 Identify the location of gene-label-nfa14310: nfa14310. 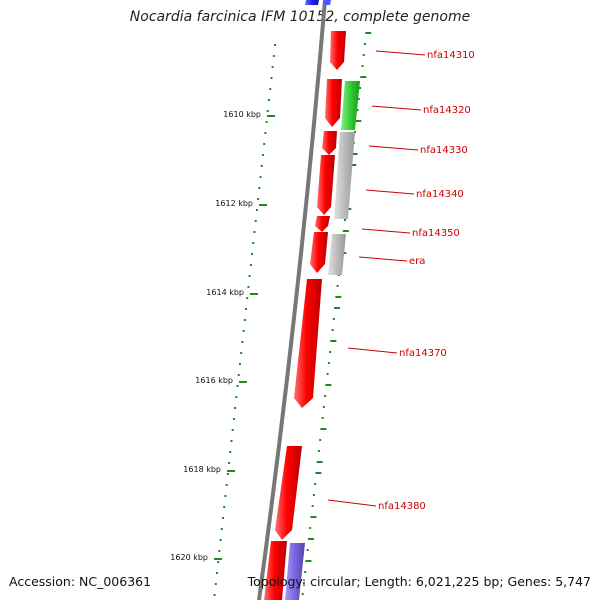
(451, 55).